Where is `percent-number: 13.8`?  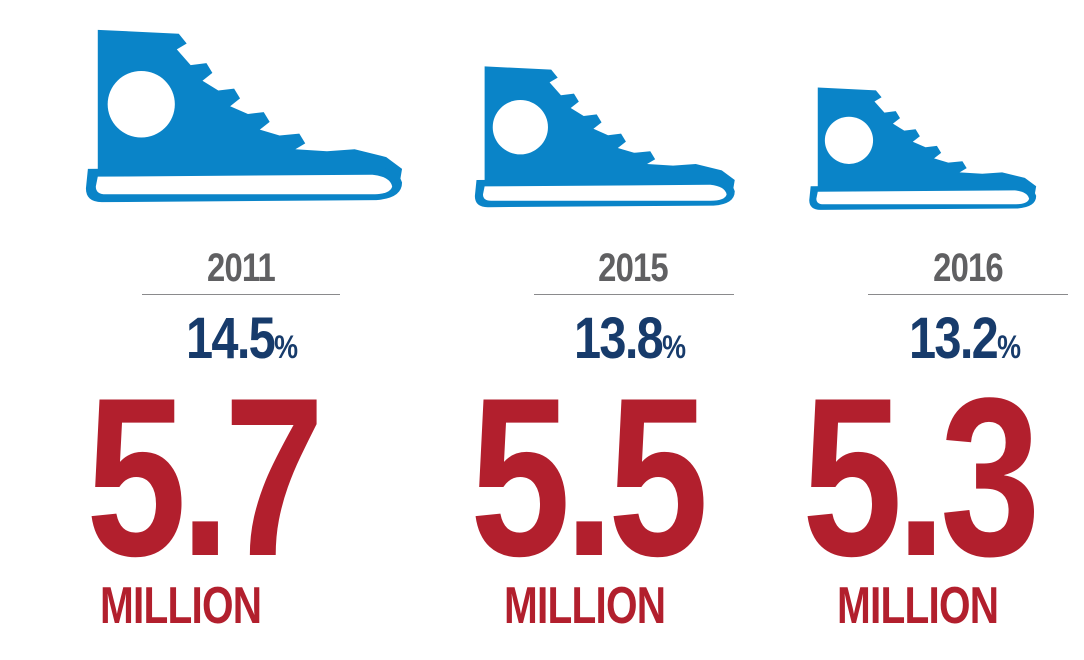
percent-number: 13.8 is located at coordinates (618, 338).